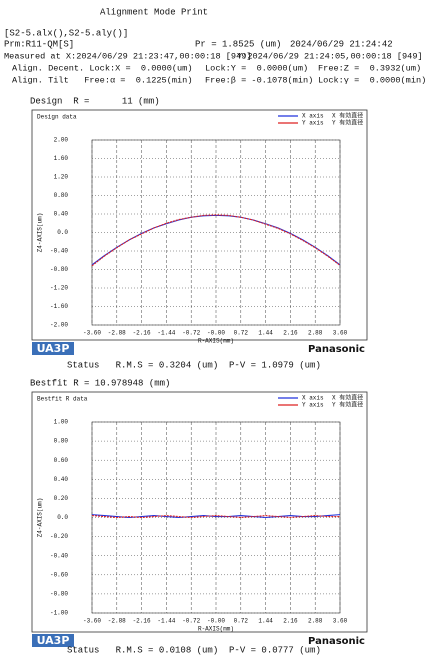 This screenshot has height=670, width=431. Describe the element at coordinates (61, 177) in the screenshot. I see `y-tick-label: 1.20` at that location.